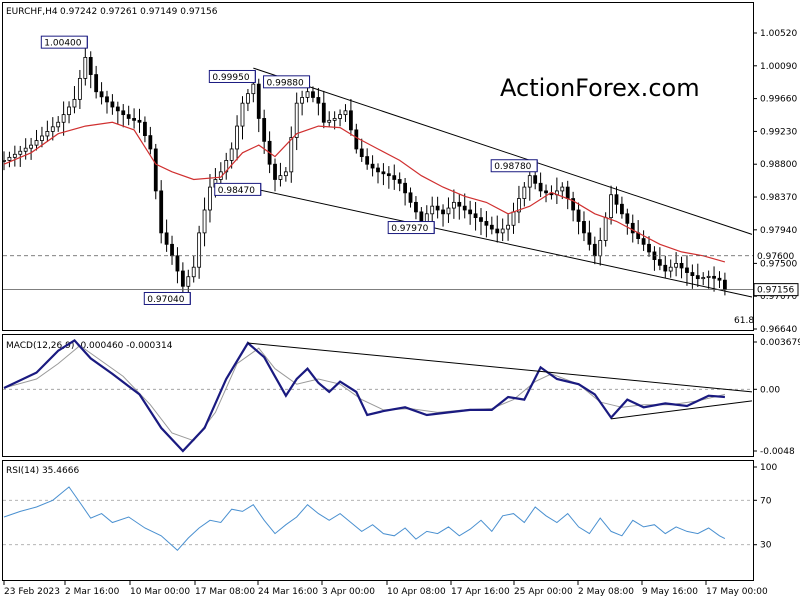  I want to click on price-y-tick-label: 0.97070, so click(778, 297).